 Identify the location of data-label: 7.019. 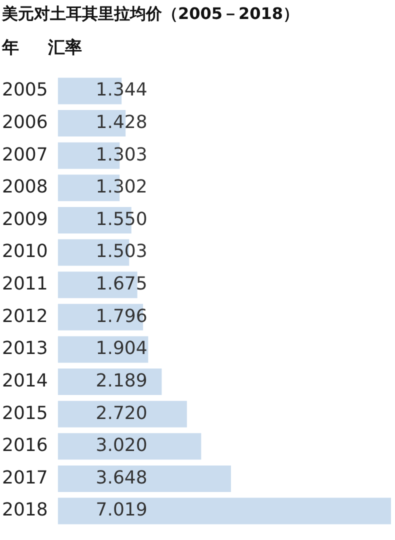
(122, 510).